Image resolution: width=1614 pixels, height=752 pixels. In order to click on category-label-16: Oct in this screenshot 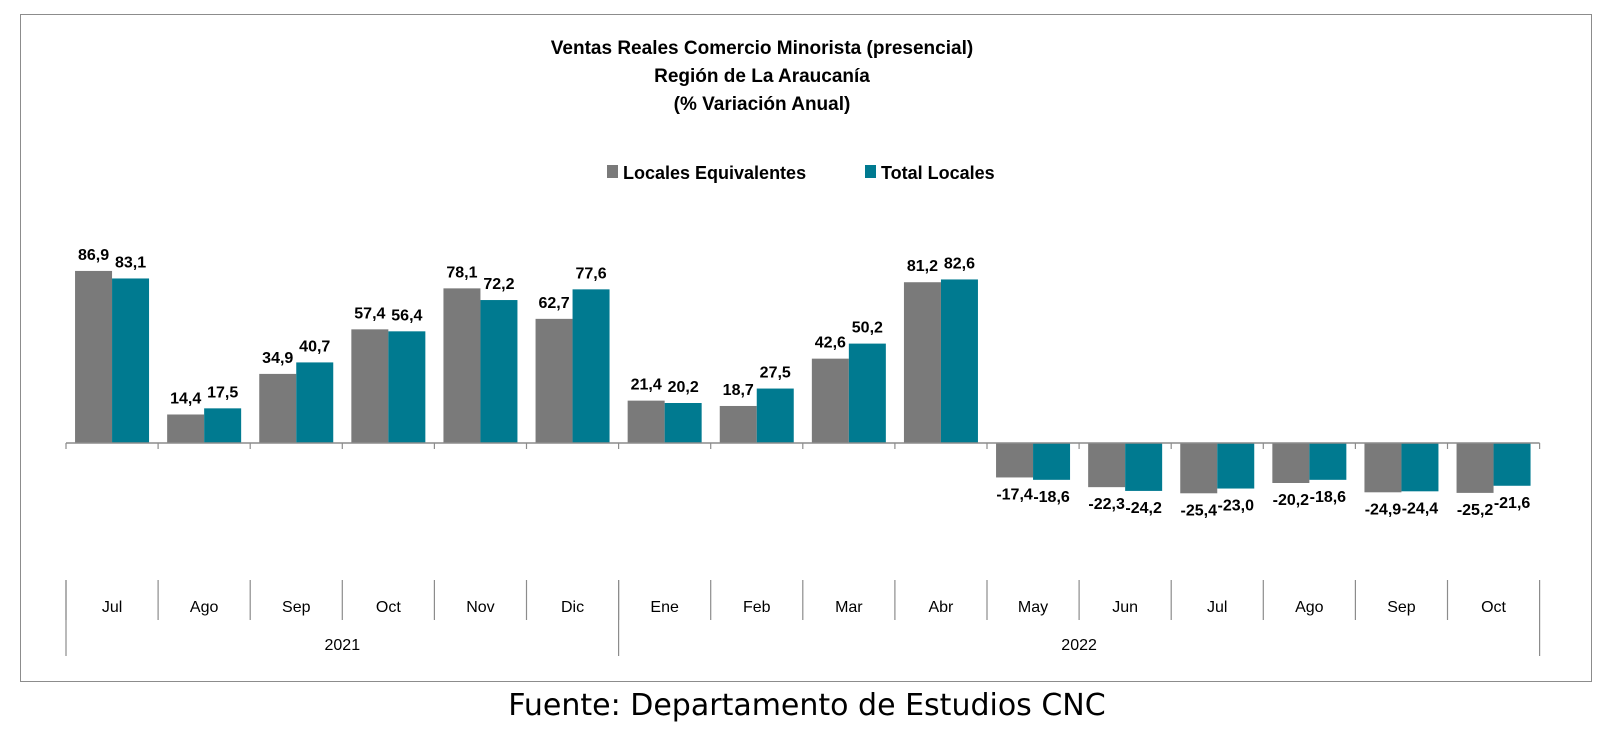, I will do `click(1493, 607)`.